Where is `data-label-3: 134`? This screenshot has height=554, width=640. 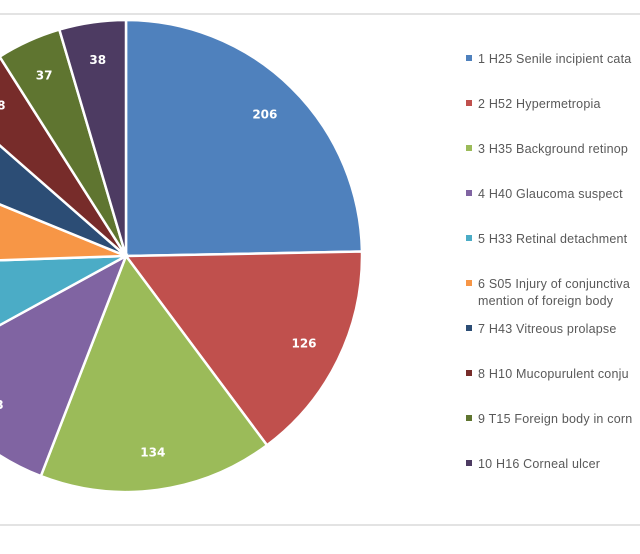 data-label-3: 134 is located at coordinates (152, 452).